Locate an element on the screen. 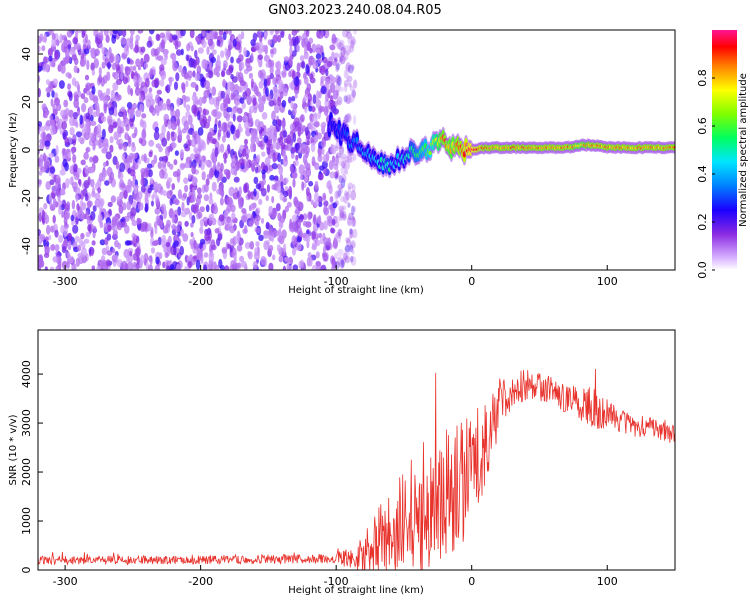 The width and height of the screenshot is (750, 600). y-tick-label: 4000 is located at coordinates (26, 374).